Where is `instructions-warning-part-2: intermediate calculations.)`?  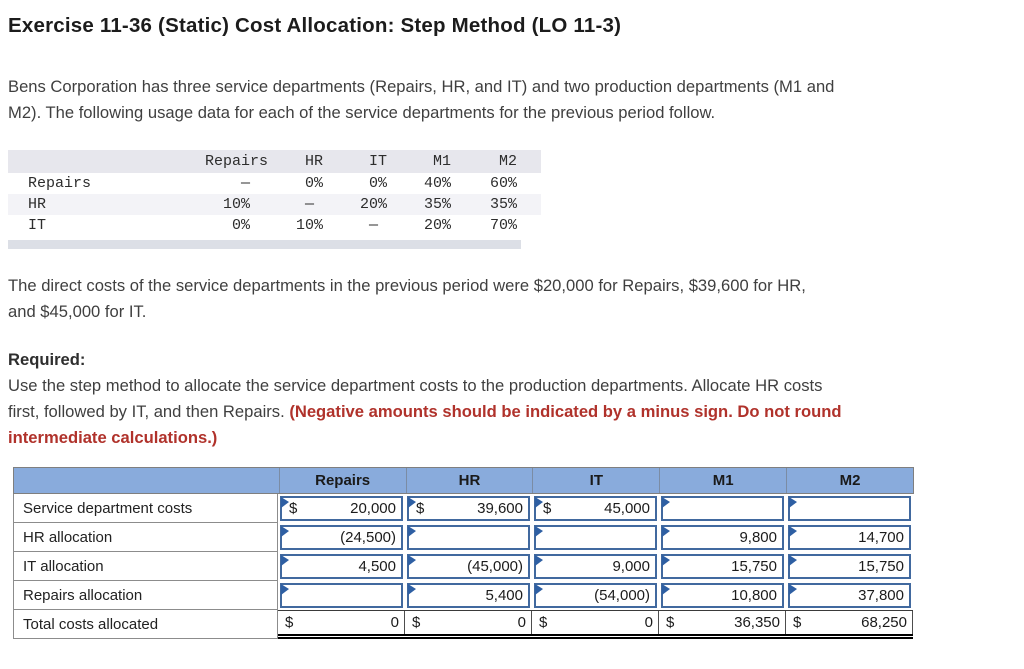 instructions-warning-part-2: intermediate calculations.) is located at coordinates (113, 437).